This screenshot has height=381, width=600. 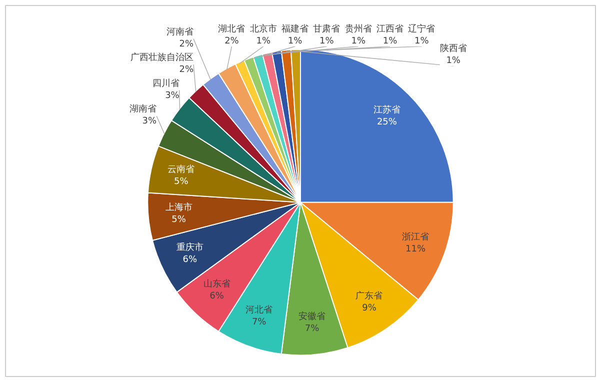 I want to click on slice-label: 甘肃省, so click(x=326, y=28).